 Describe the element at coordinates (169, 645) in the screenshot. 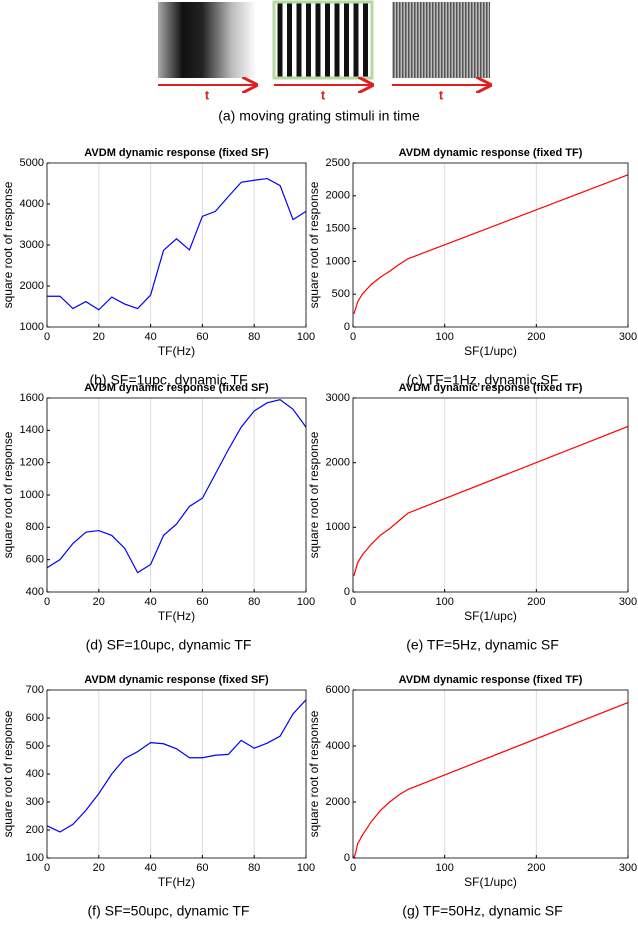

I see `caption: (d) SF=10upc, dynamic TF` at that location.